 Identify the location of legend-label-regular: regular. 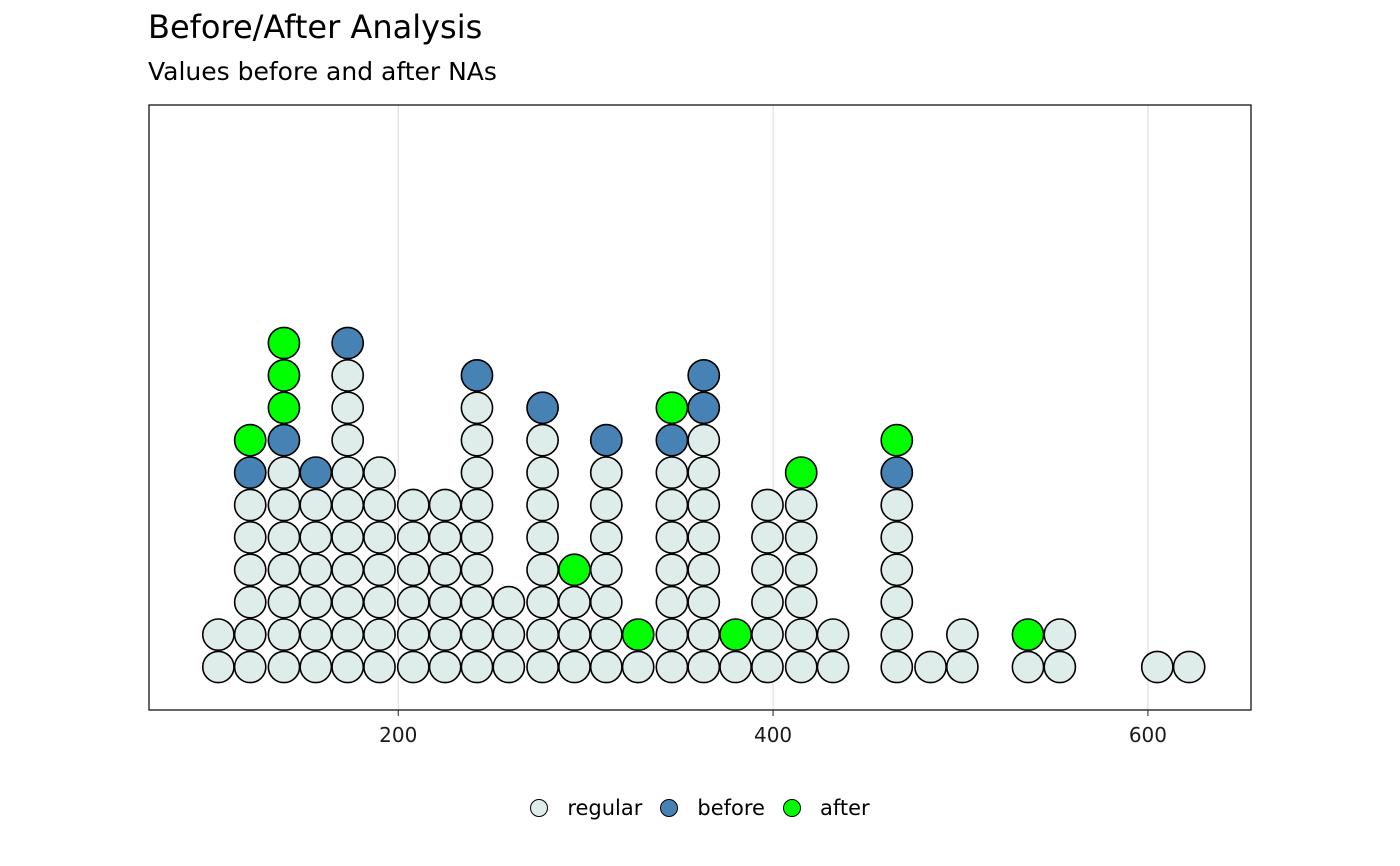
(605, 808).